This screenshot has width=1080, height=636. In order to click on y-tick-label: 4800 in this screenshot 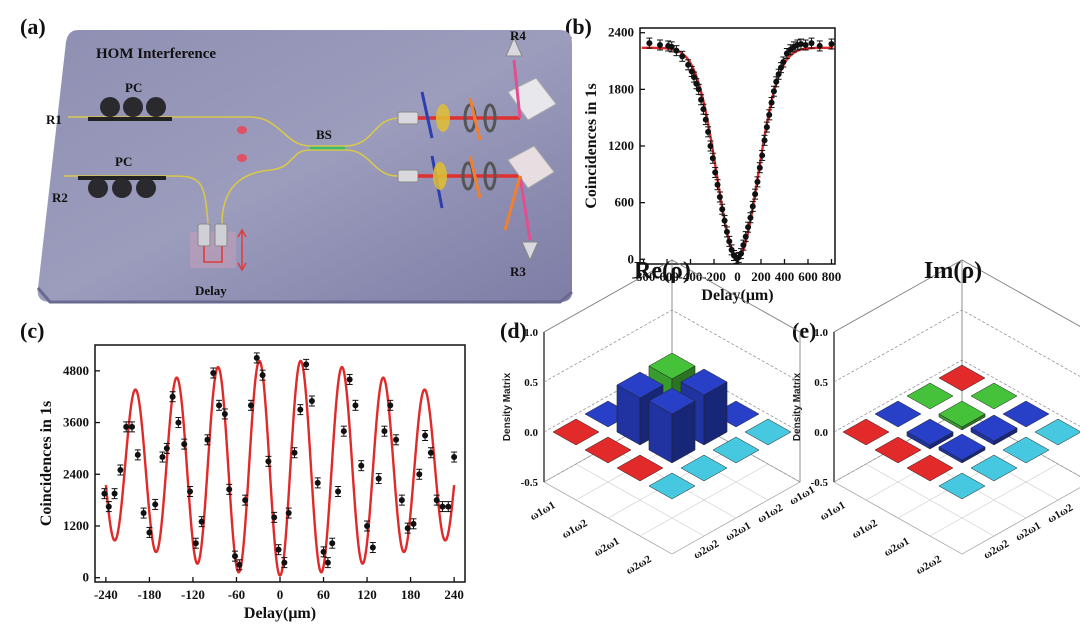, I will do `click(76, 370)`.